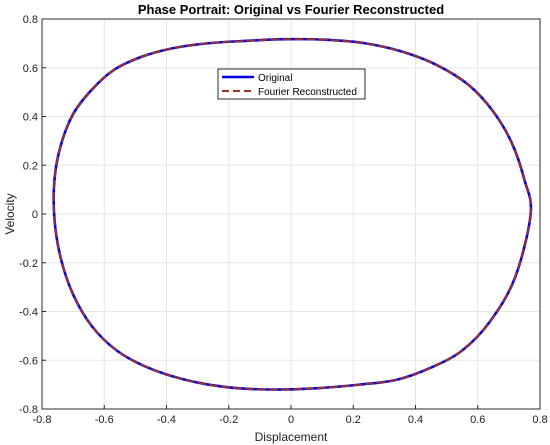  What do you see at coordinates (275, 78) in the screenshot?
I see `legend-label-original: Original` at bounding box center [275, 78].